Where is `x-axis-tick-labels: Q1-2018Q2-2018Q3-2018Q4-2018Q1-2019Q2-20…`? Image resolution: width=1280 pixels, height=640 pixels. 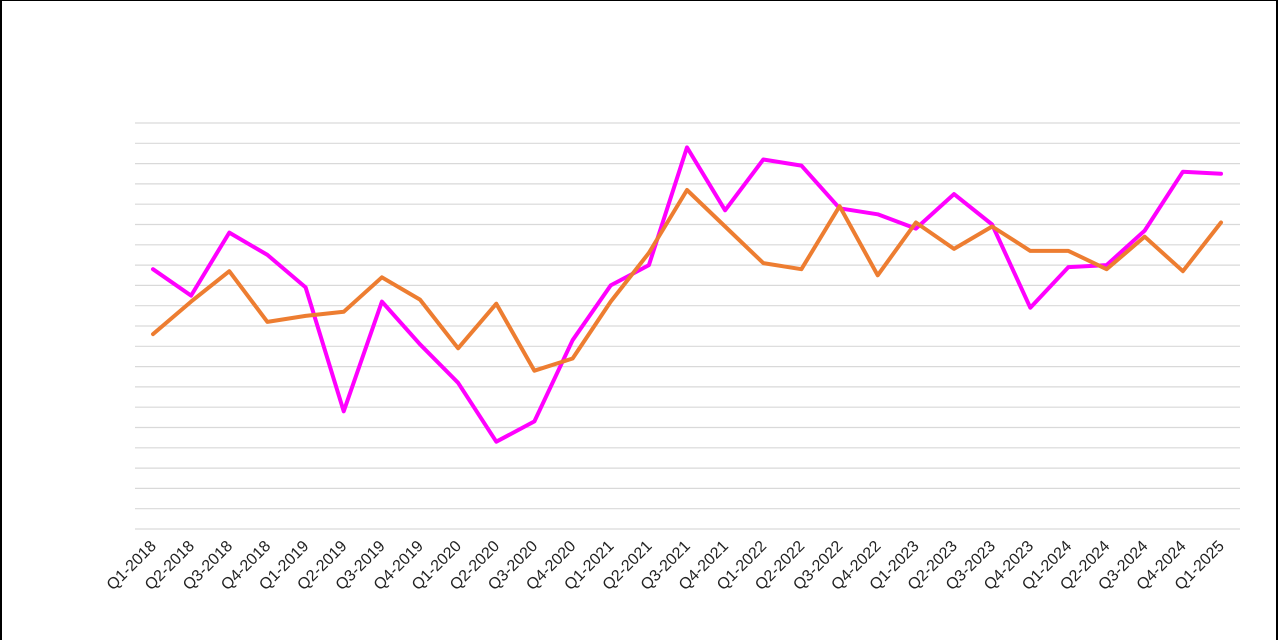 x-axis-tick-labels: Q1-2018Q2-2018Q3-2018Q4-2018Q1-2019Q2-20… is located at coordinates (666, 566).